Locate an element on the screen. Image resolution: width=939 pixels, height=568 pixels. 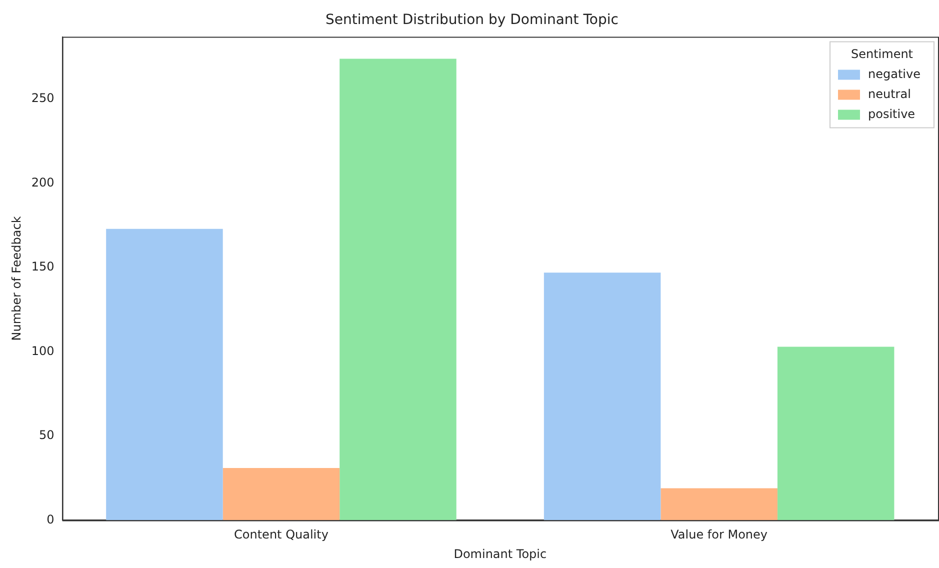
chart-title: Sentiment Distribution by Dominant Topic is located at coordinates (472, 20).